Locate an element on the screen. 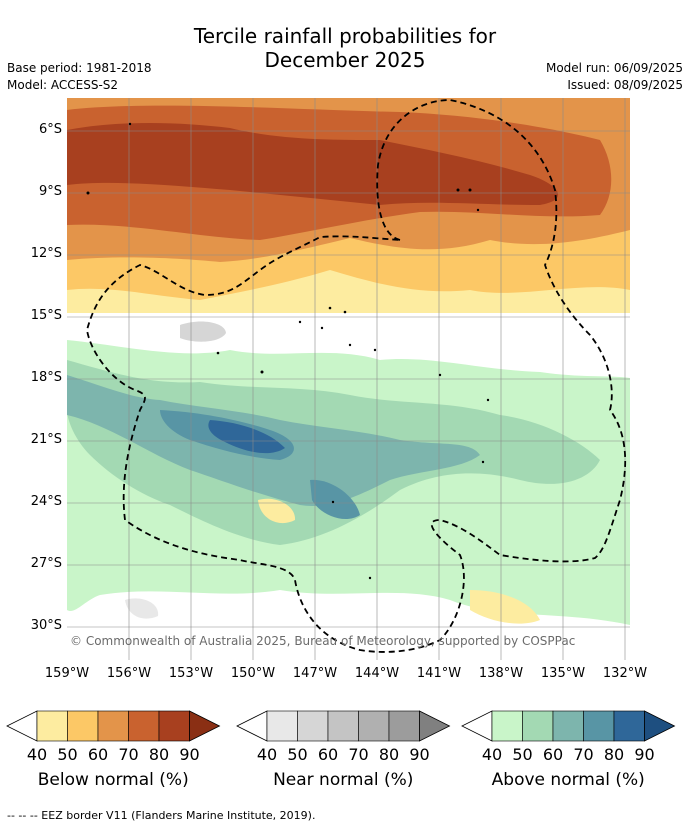 This screenshot has width=690, height=827. lon-label: 132°W is located at coordinates (625, 673).